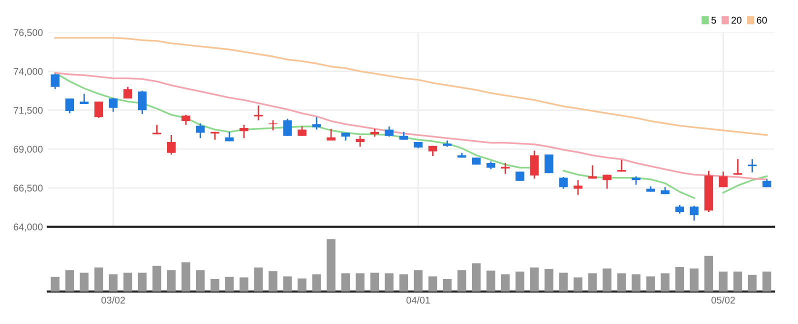  I want to click on y-tick-label: 76,500, so click(28, 33).